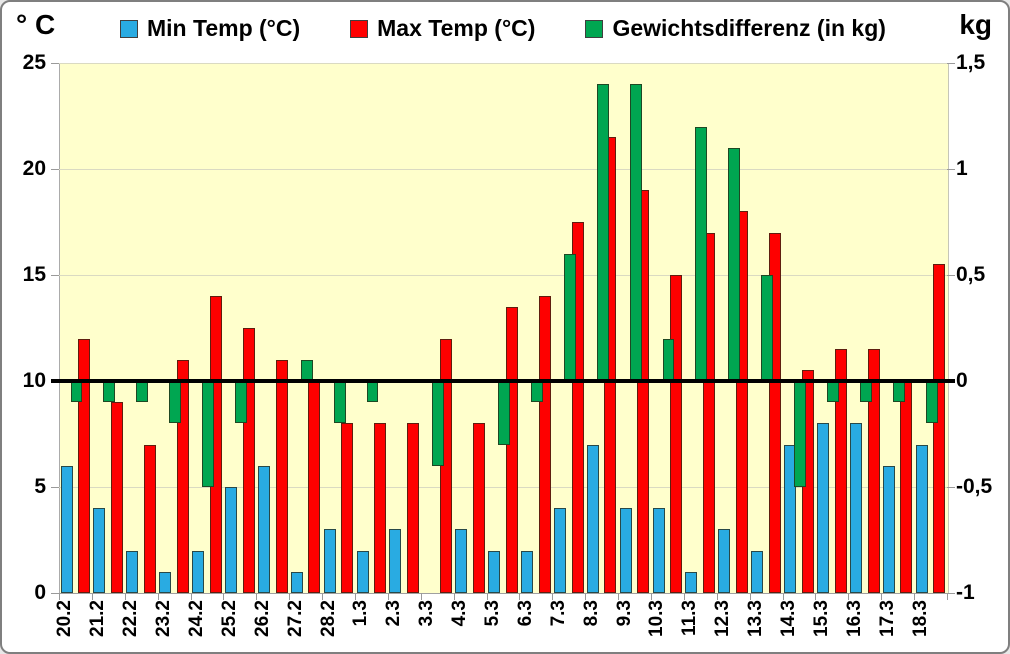  I want to click on bar-gewichtsdifferenz-24.2, so click(208, 434).